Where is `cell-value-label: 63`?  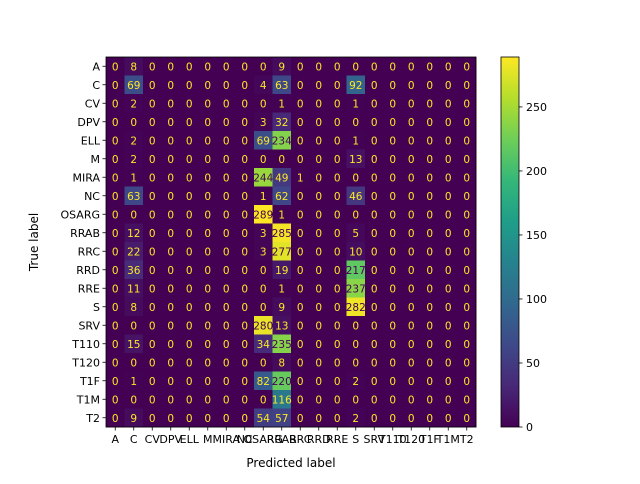
cell-value-label: 63 is located at coordinates (133, 197).